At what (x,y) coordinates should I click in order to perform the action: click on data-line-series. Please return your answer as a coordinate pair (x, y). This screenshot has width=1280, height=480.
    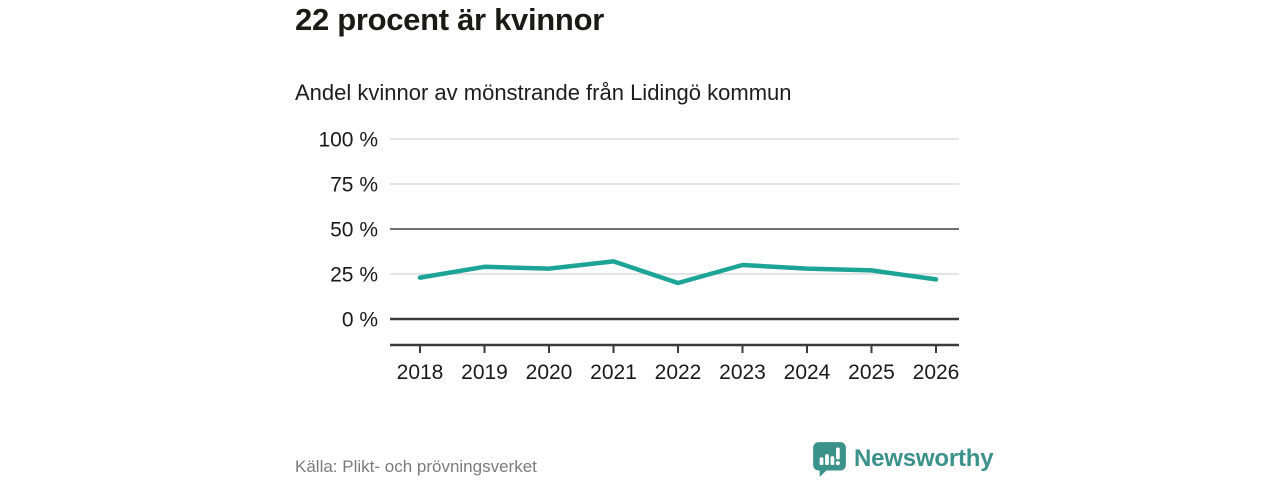
    Looking at the image, I should click on (678, 272).